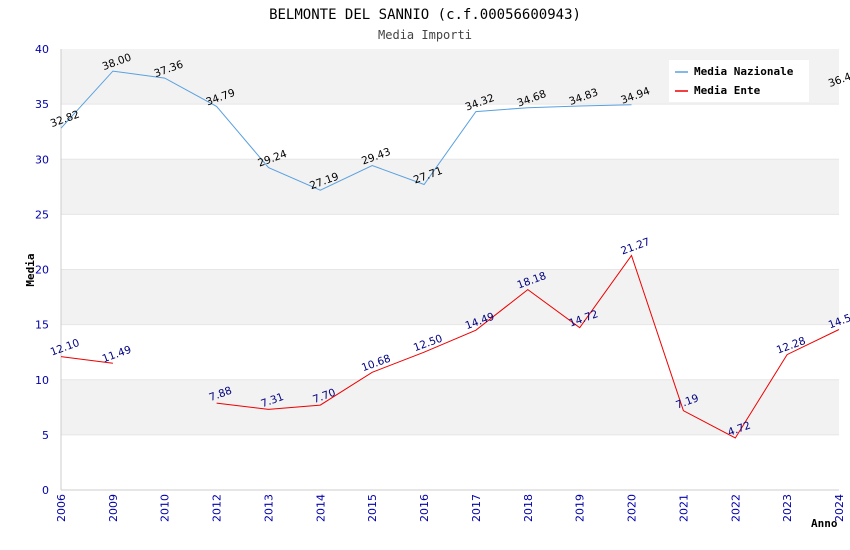 The height and width of the screenshot is (550, 850). Describe the element at coordinates (45, 490) in the screenshot. I see `y-tick-label: 0` at that location.